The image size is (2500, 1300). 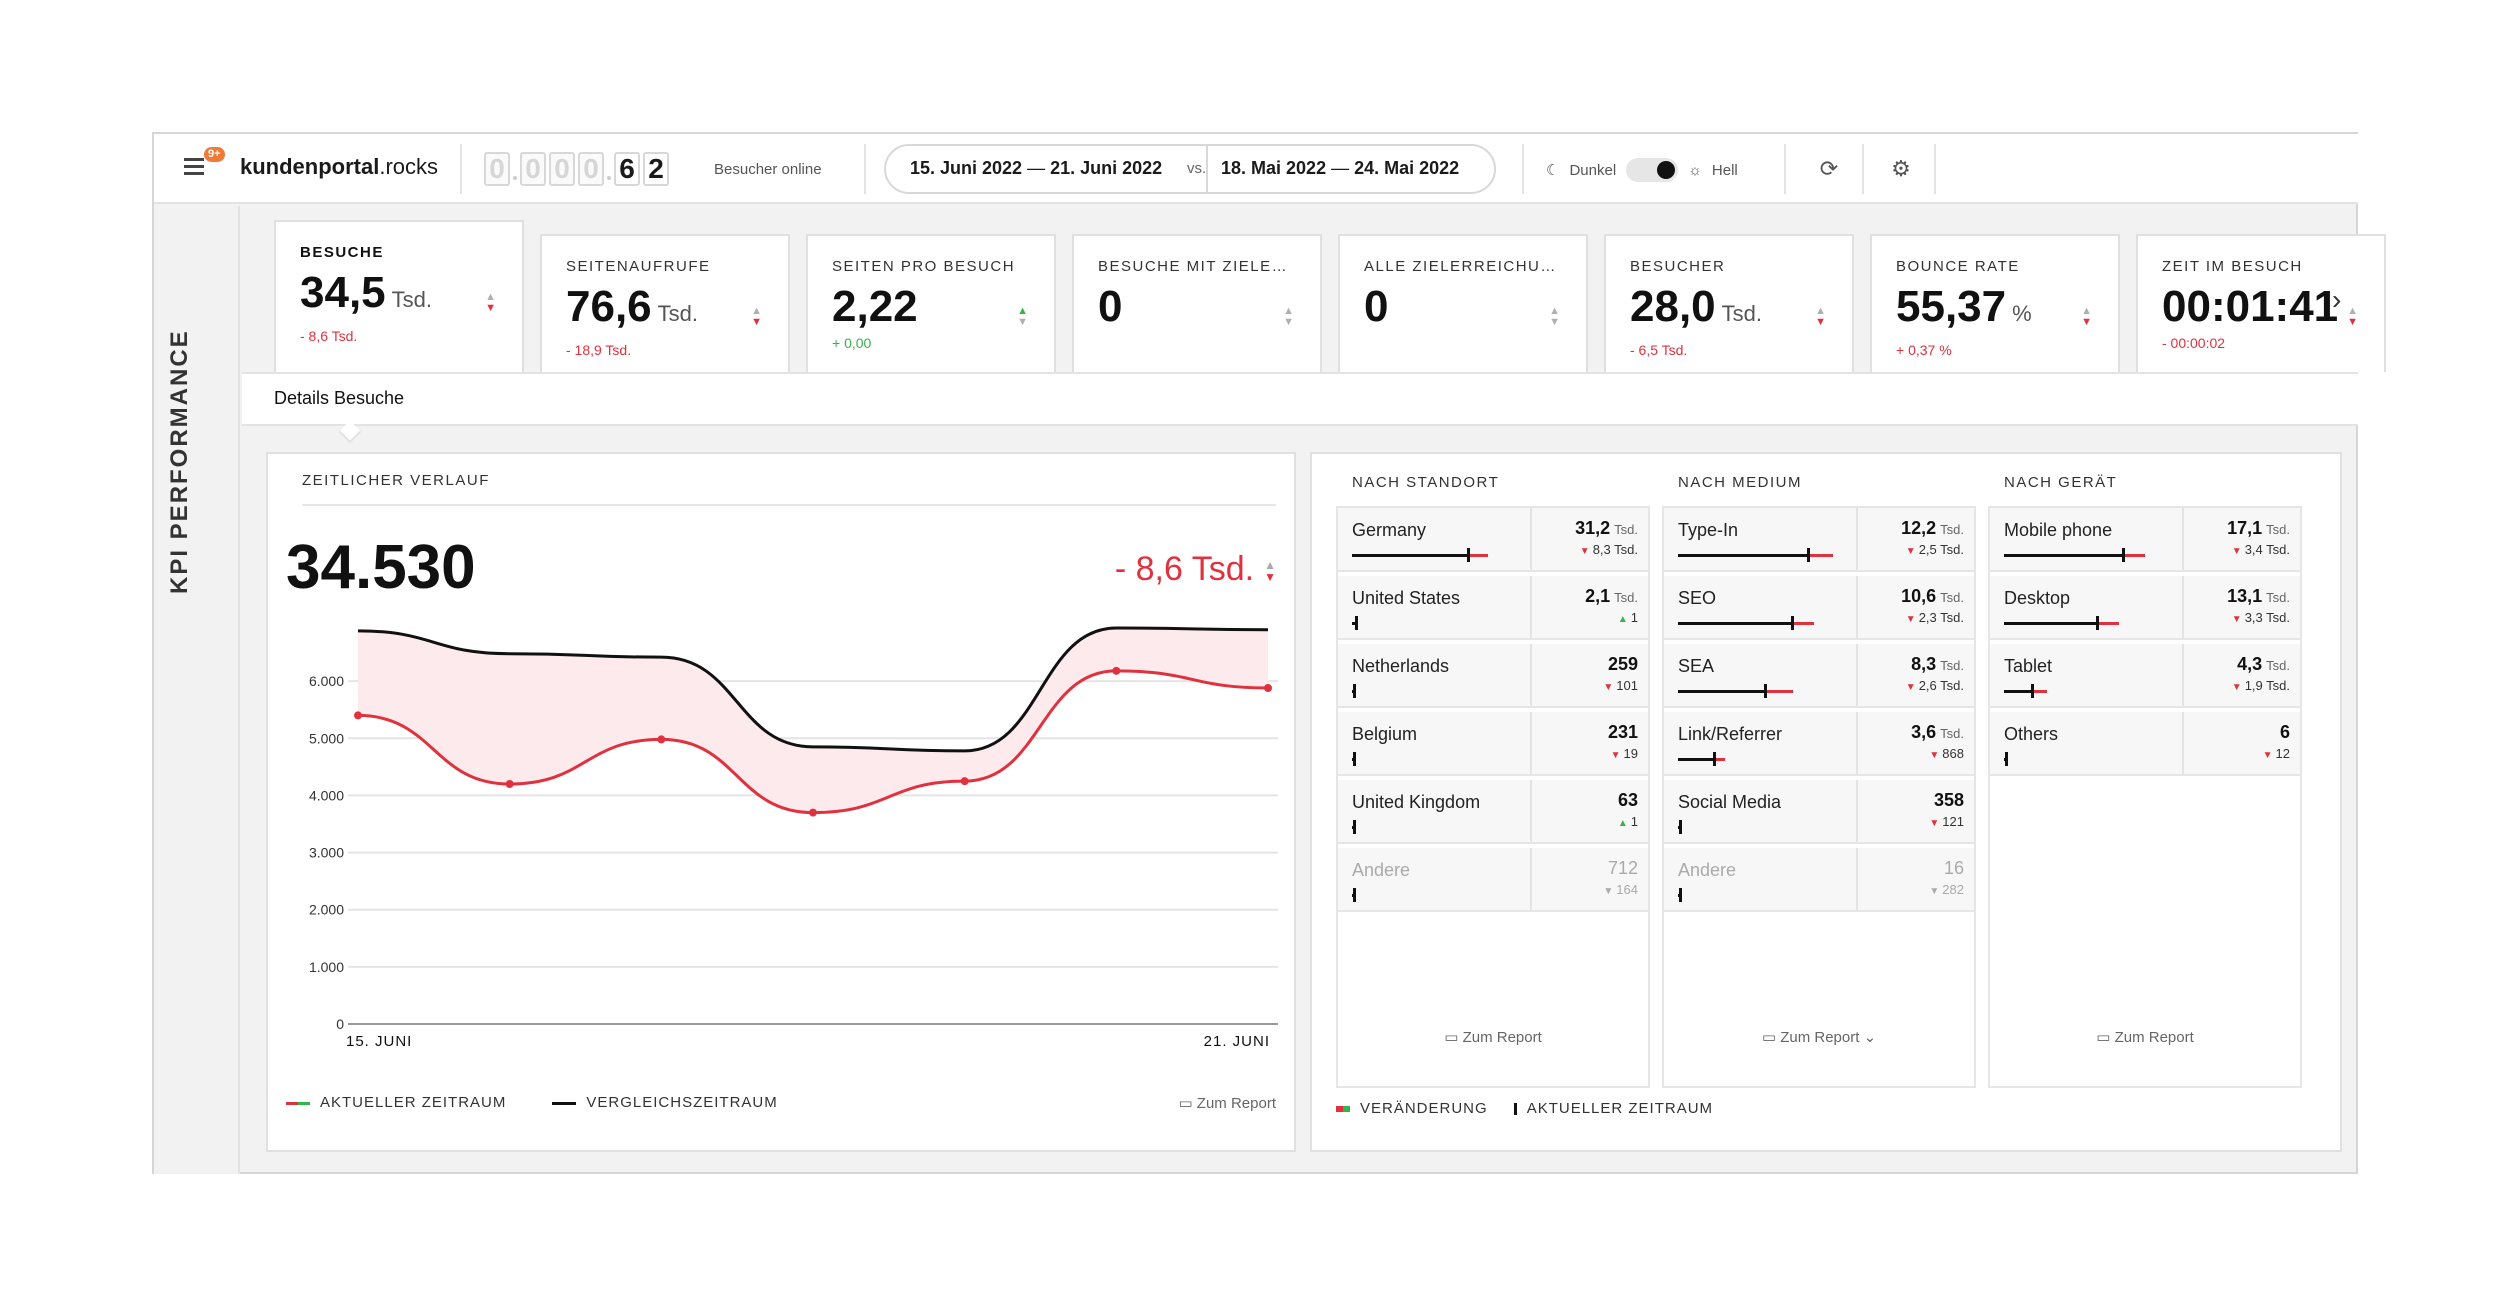 I want to click on breakdown-row: Desktop 13,1 Tsd. ▼ 3,3 Tsd., so click(x=2145, y=608).